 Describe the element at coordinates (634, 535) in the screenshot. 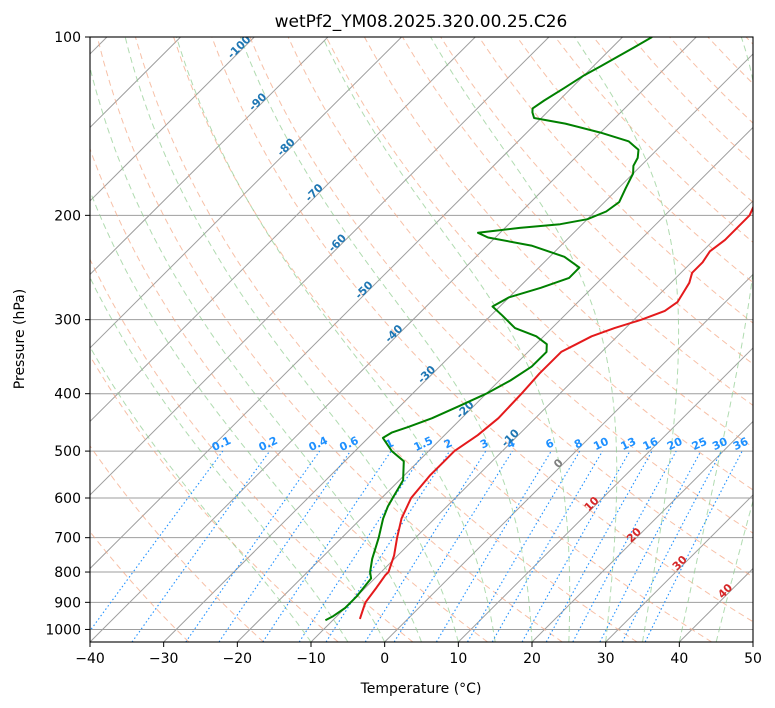

I see `isotherm-temperature-label: 20` at that location.